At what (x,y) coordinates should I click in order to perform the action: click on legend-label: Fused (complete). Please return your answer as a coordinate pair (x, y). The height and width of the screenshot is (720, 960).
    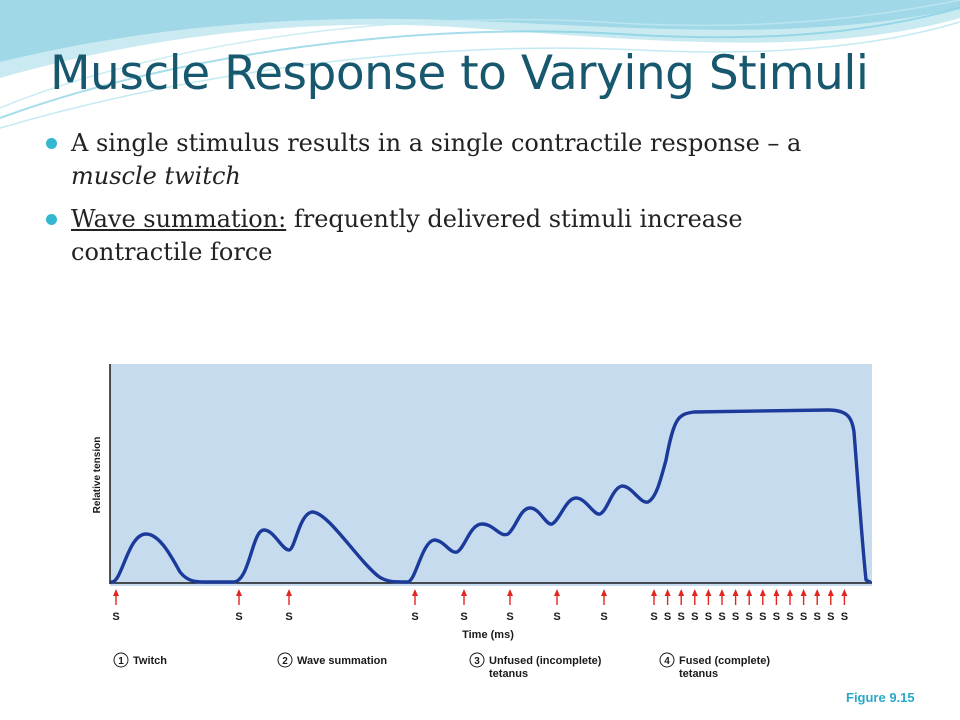
    Looking at the image, I should click on (724, 661).